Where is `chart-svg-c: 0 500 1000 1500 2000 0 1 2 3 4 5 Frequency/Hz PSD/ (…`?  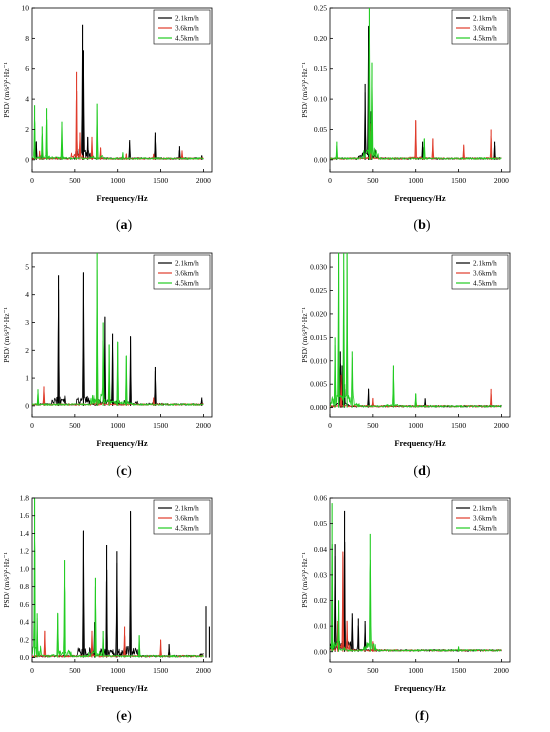
chart-svg-c: 0 500 1000 1500 2000 0 1 2 3 4 5 Frequency/Hz PSD/ (… is located at coordinates (107, 350).